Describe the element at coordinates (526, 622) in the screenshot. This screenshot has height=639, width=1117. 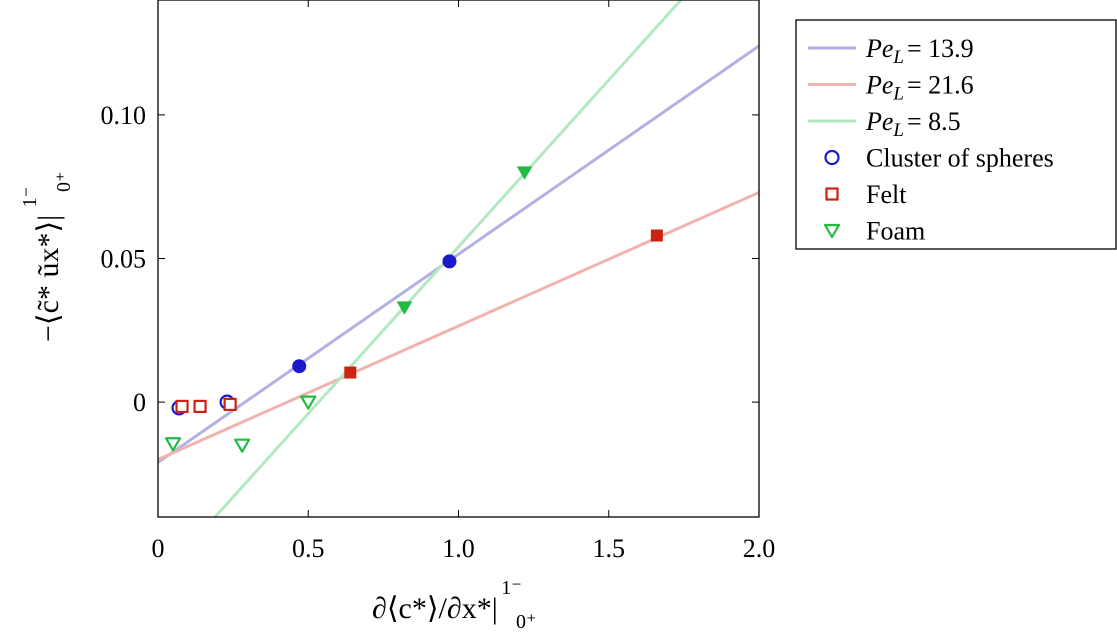
I see `x-axis-title-sub: 0⁺` at that location.